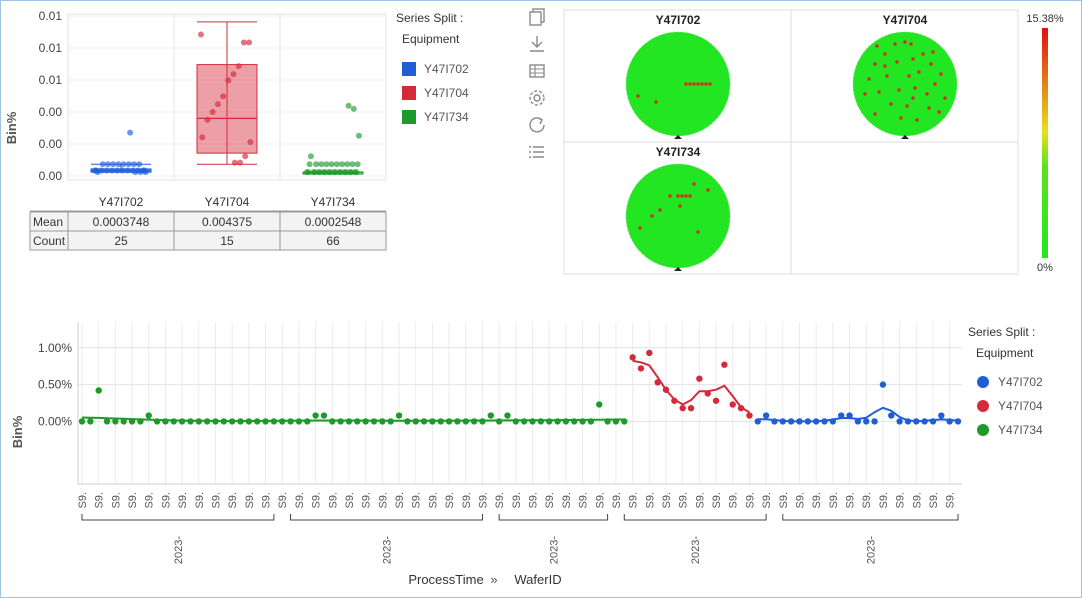 The height and width of the screenshot is (598, 1082). What do you see at coordinates (537, 579) in the screenshot?
I see `x-axis-title-waferid: WaferID` at bounding box center [537, 579].